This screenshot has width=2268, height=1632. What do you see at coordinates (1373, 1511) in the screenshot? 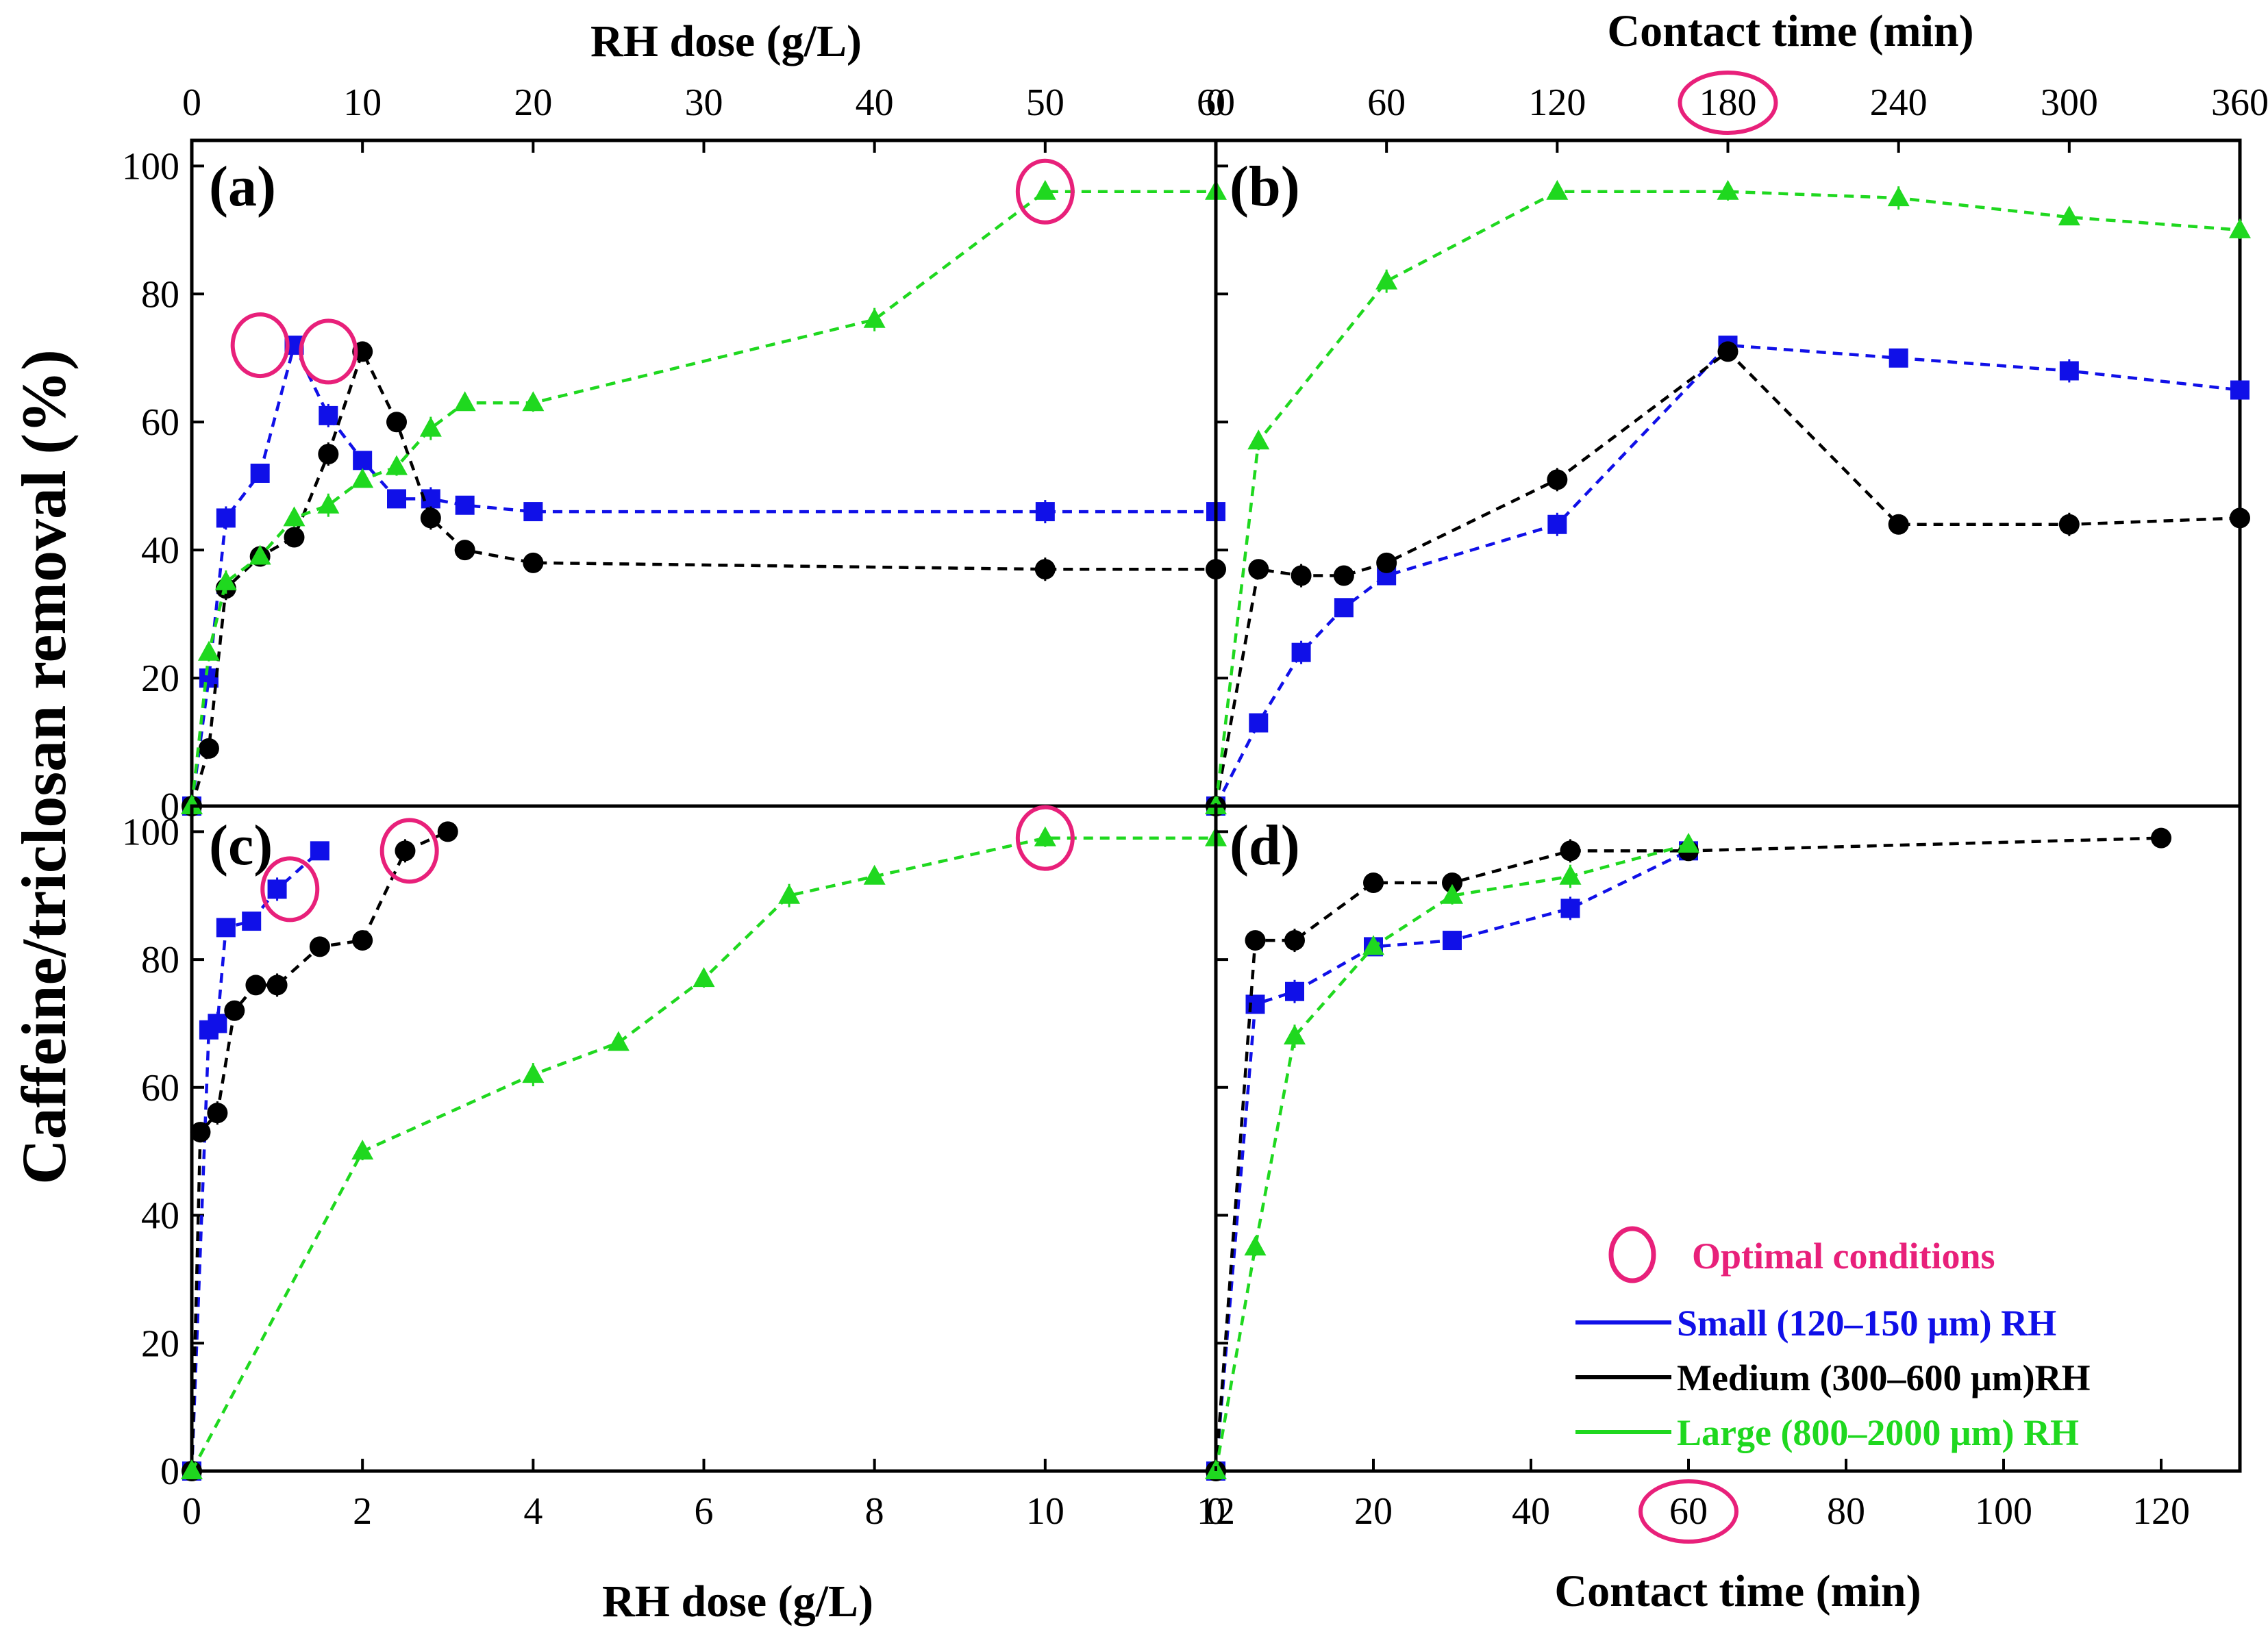
I see `panel-d-xtick-label: 20` at bounding box center [1373, 1511].